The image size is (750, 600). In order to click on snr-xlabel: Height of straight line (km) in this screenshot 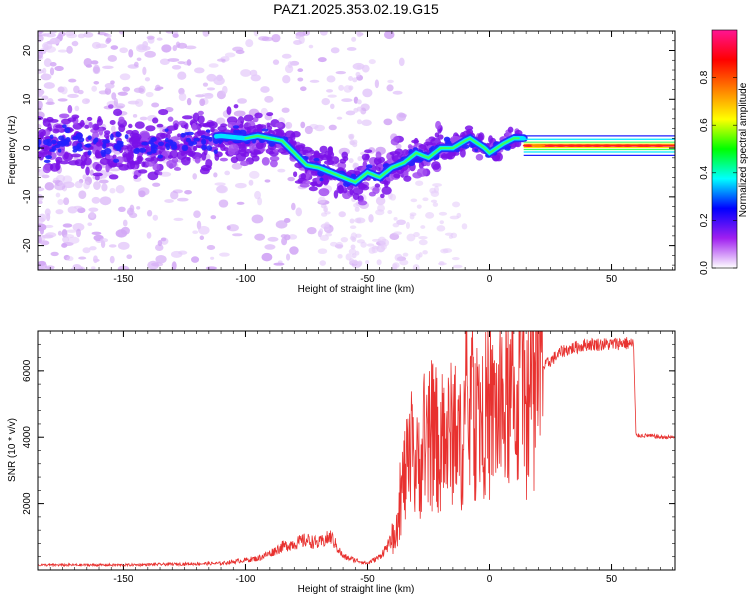, I will do `click(356, 589)`.